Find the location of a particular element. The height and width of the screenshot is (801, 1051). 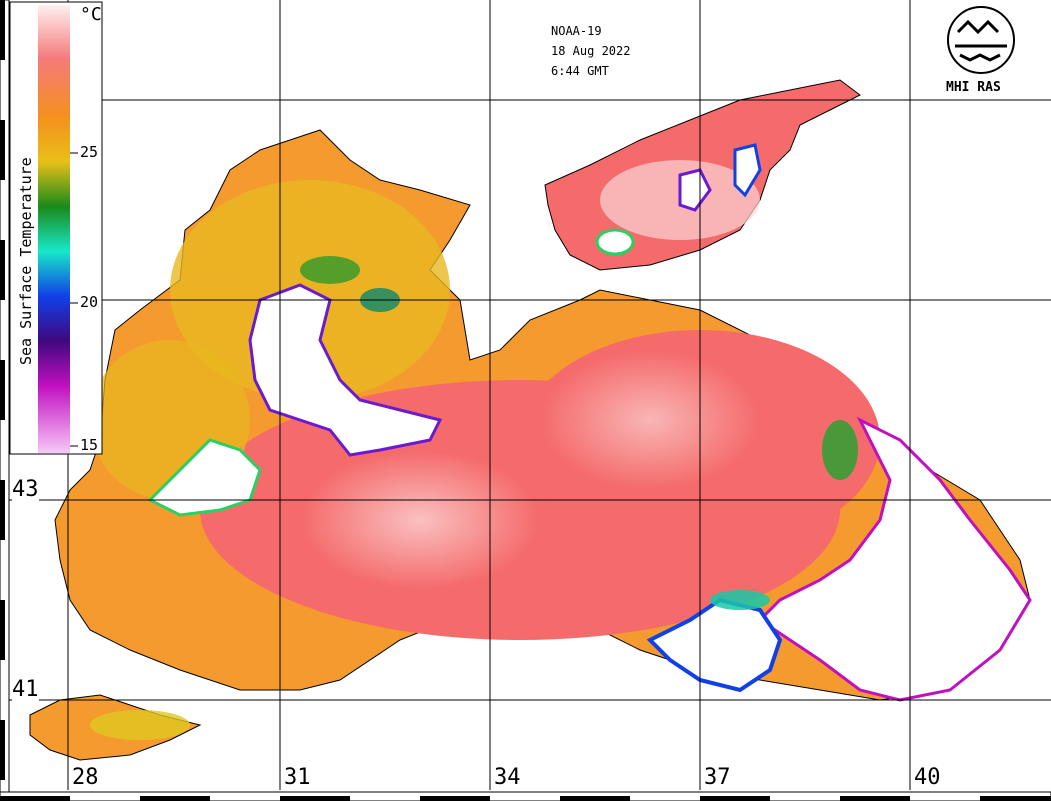

cloud-gap-west is located at coordinates (204, 477).